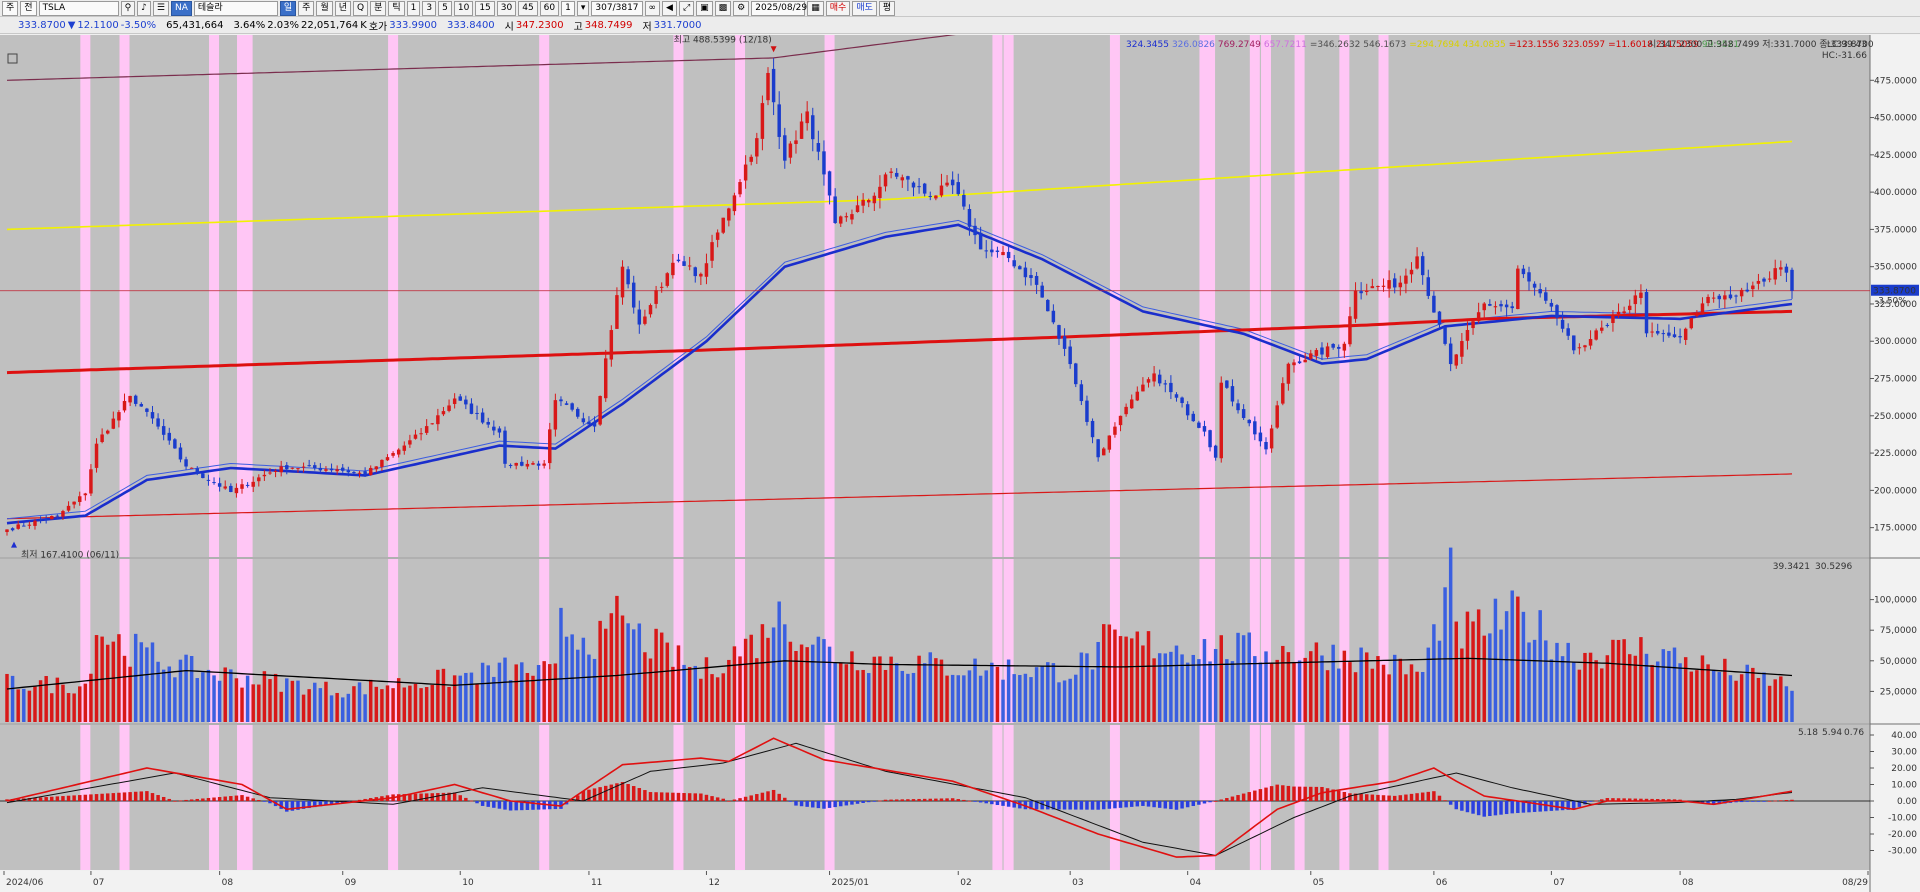 The height and width of the screenshot is (892, 1920). I want to click on settings-icon: ⚙, so click(741, 8).